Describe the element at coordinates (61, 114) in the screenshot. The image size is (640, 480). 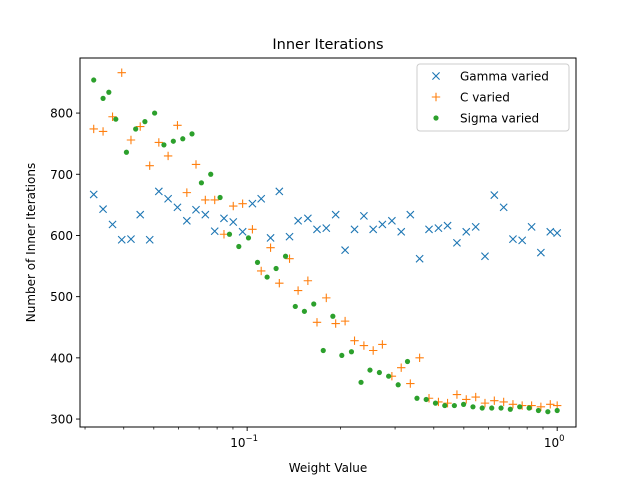
I see `y-tick-label: 800` at that location.